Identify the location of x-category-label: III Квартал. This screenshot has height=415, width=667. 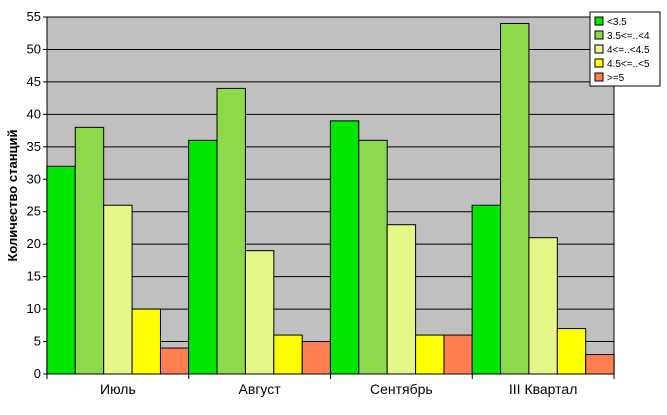
(543, 389).